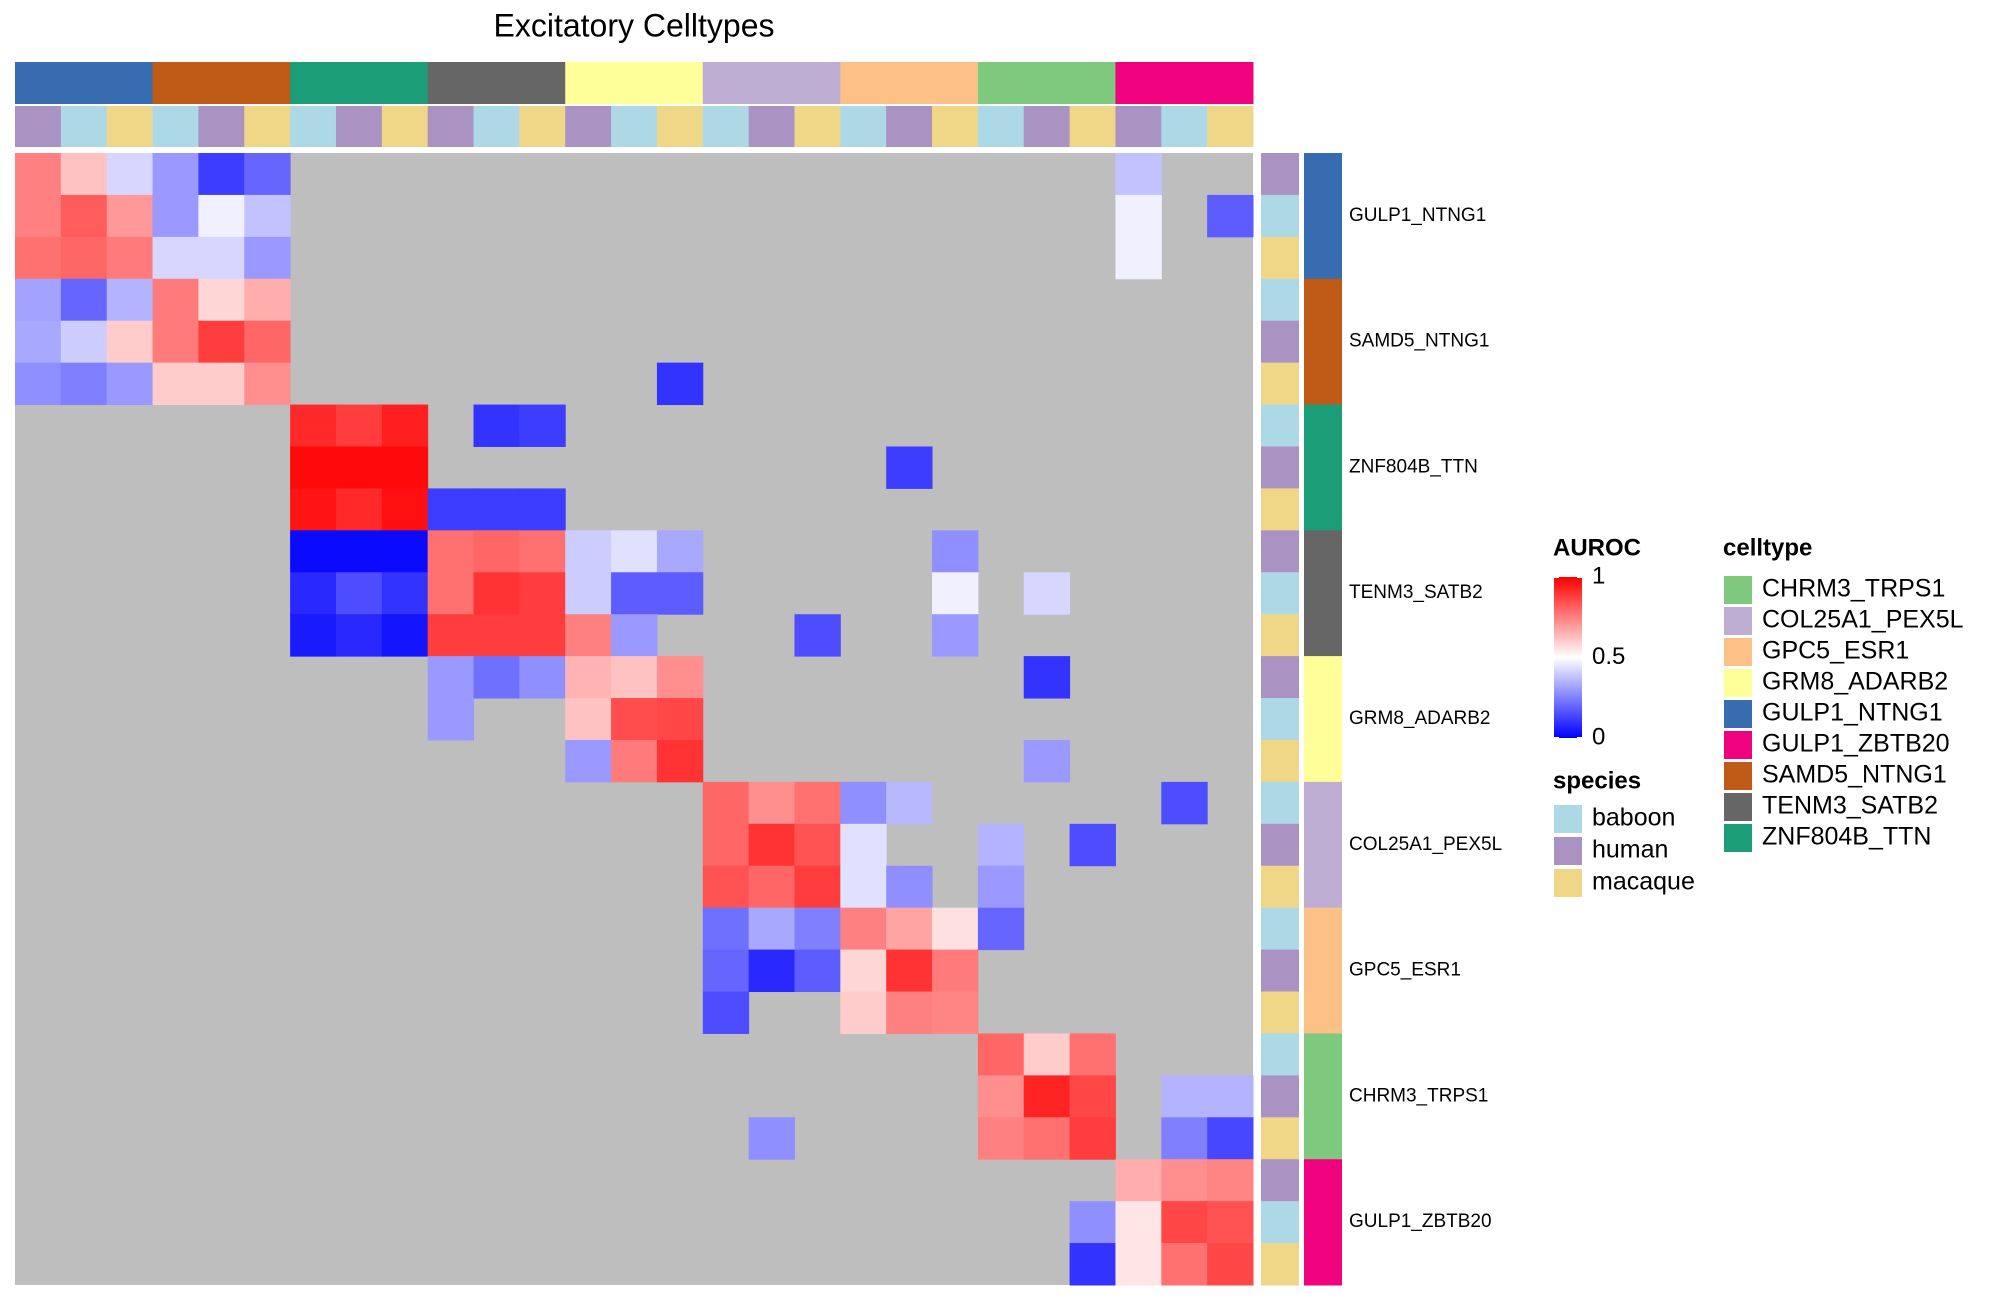 The width and height of the screenshot is (2000, 1300). Describe the element at coordinates (1630, 850) in the screenshot. I see `legend-label: human` at that location.